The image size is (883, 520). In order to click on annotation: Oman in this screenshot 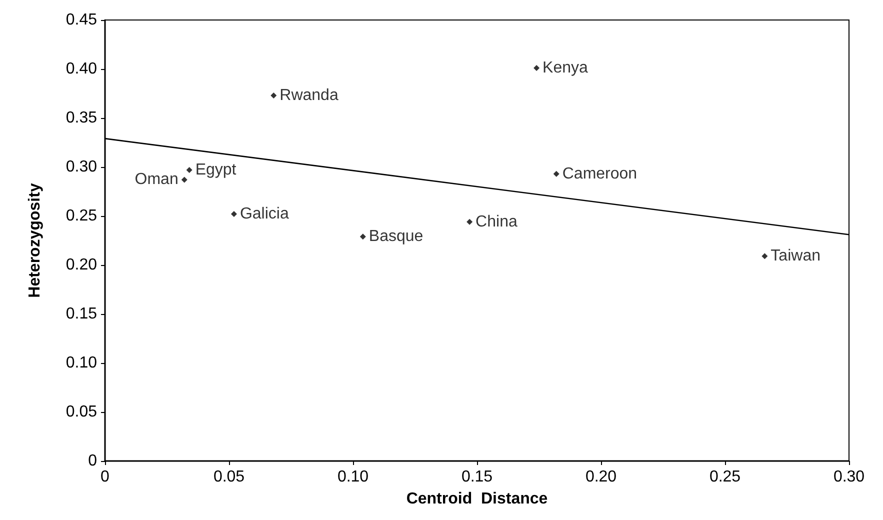, I will do `click(156, 179)`.